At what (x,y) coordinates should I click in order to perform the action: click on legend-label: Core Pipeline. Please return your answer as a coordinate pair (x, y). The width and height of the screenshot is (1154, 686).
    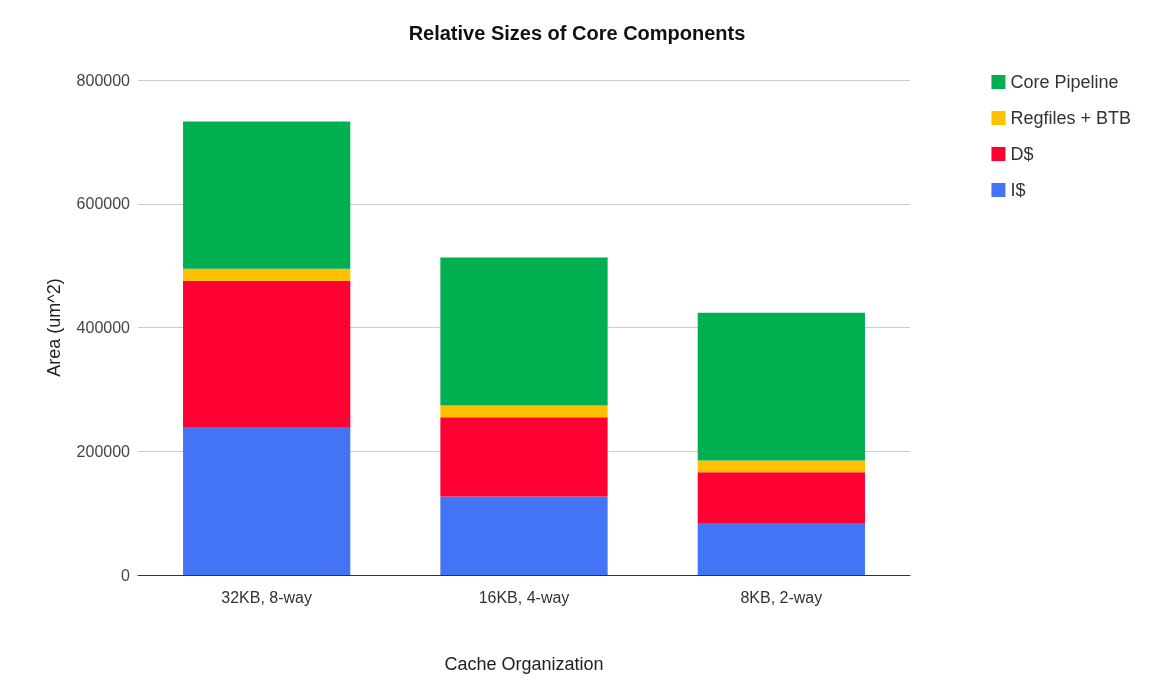
    Looking at the image, I should click on (1064, 82).